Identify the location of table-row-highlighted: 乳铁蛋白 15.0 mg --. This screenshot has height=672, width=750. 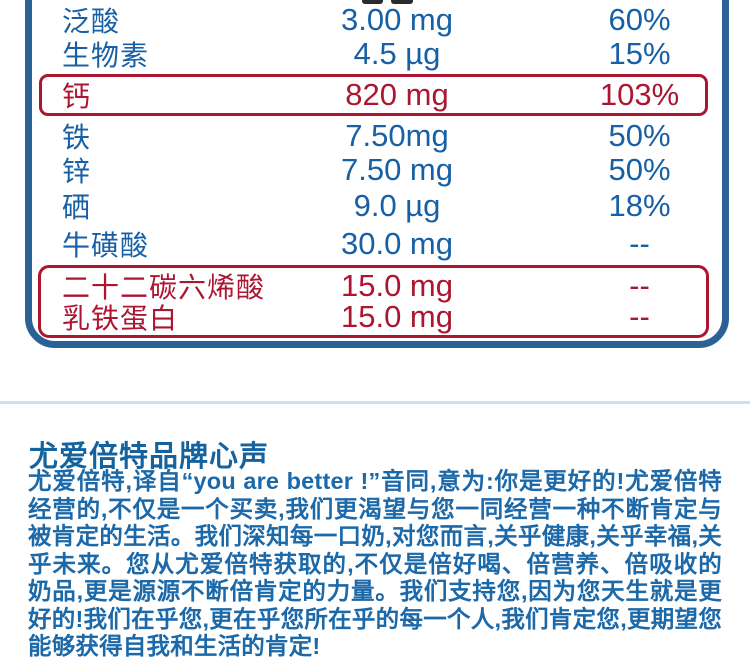
(377, 316).